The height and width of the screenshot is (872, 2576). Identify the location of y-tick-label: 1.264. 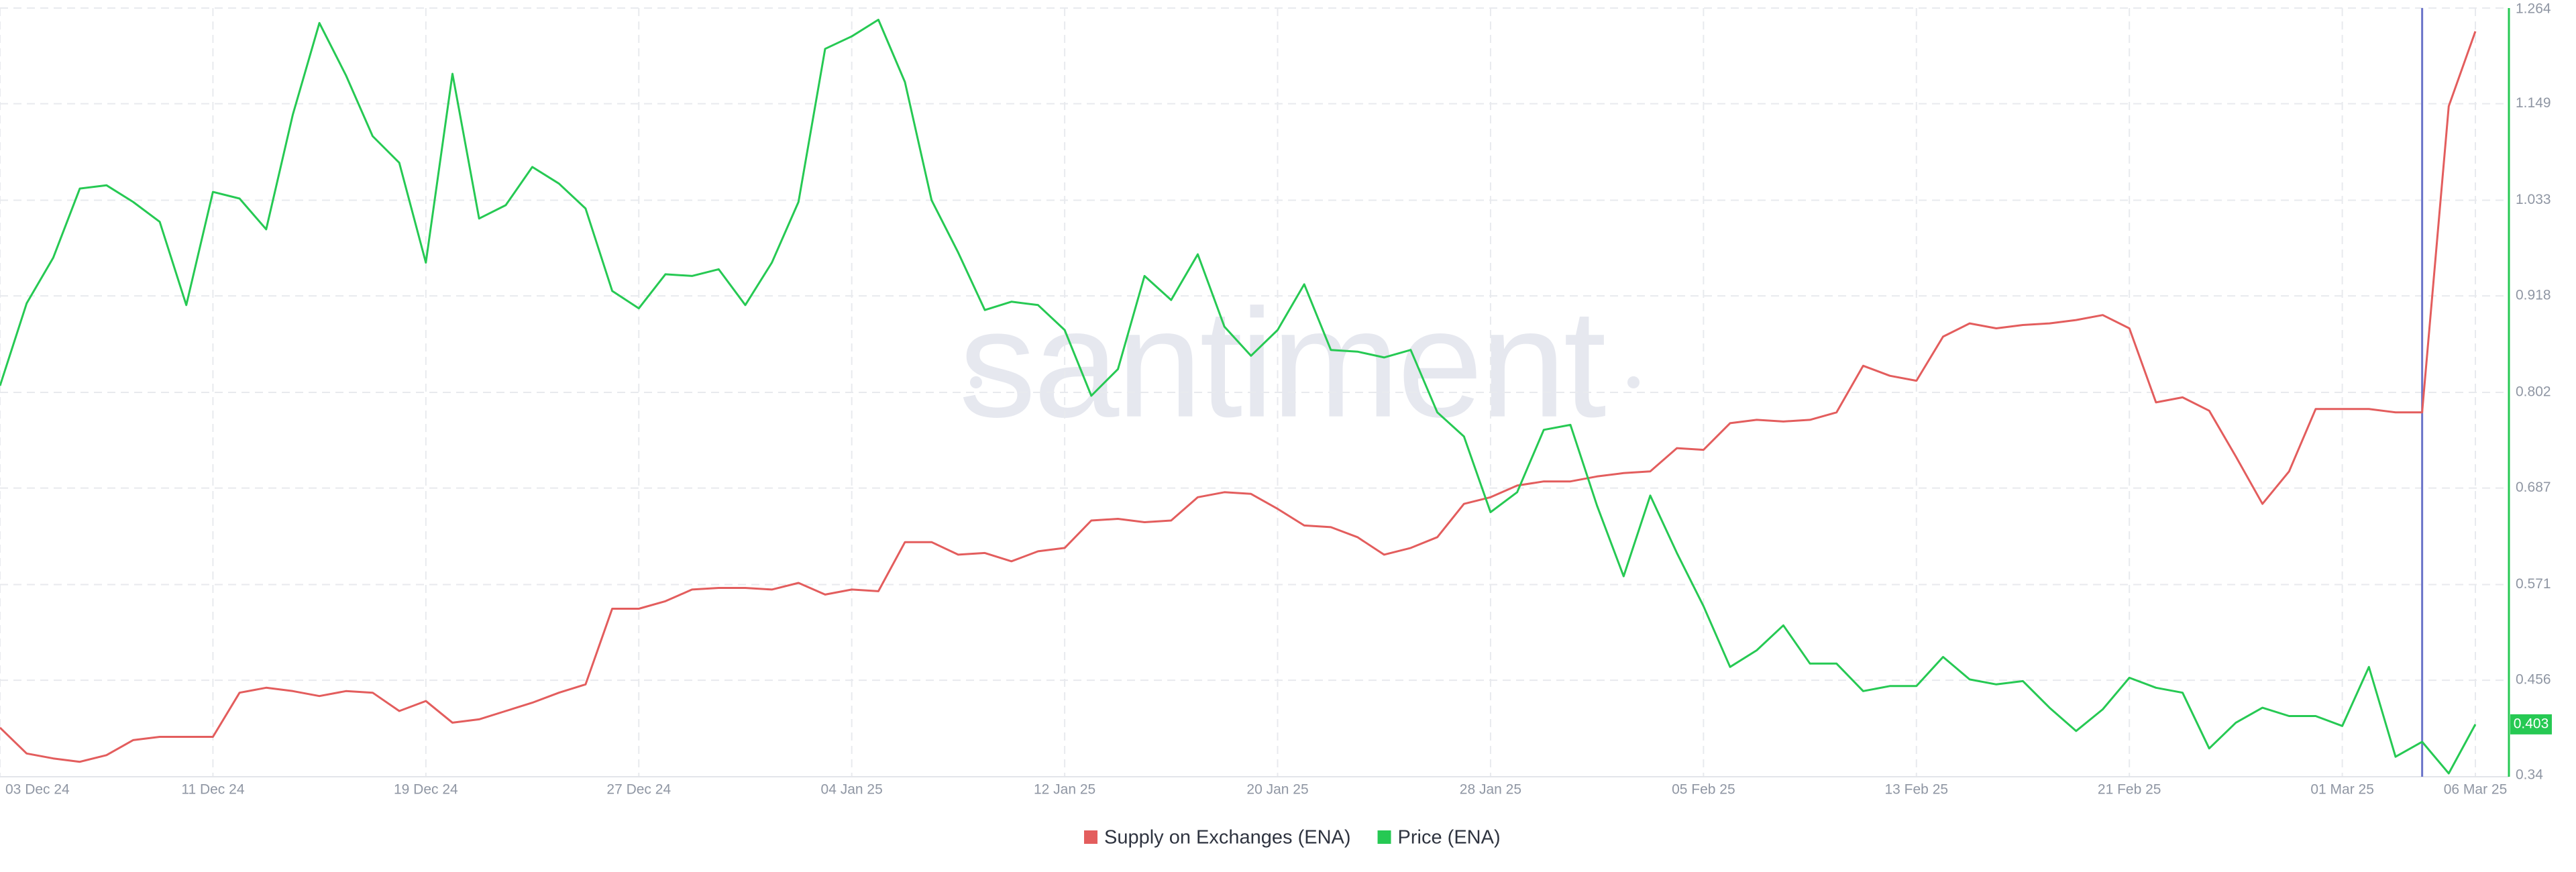
(2533, 9).